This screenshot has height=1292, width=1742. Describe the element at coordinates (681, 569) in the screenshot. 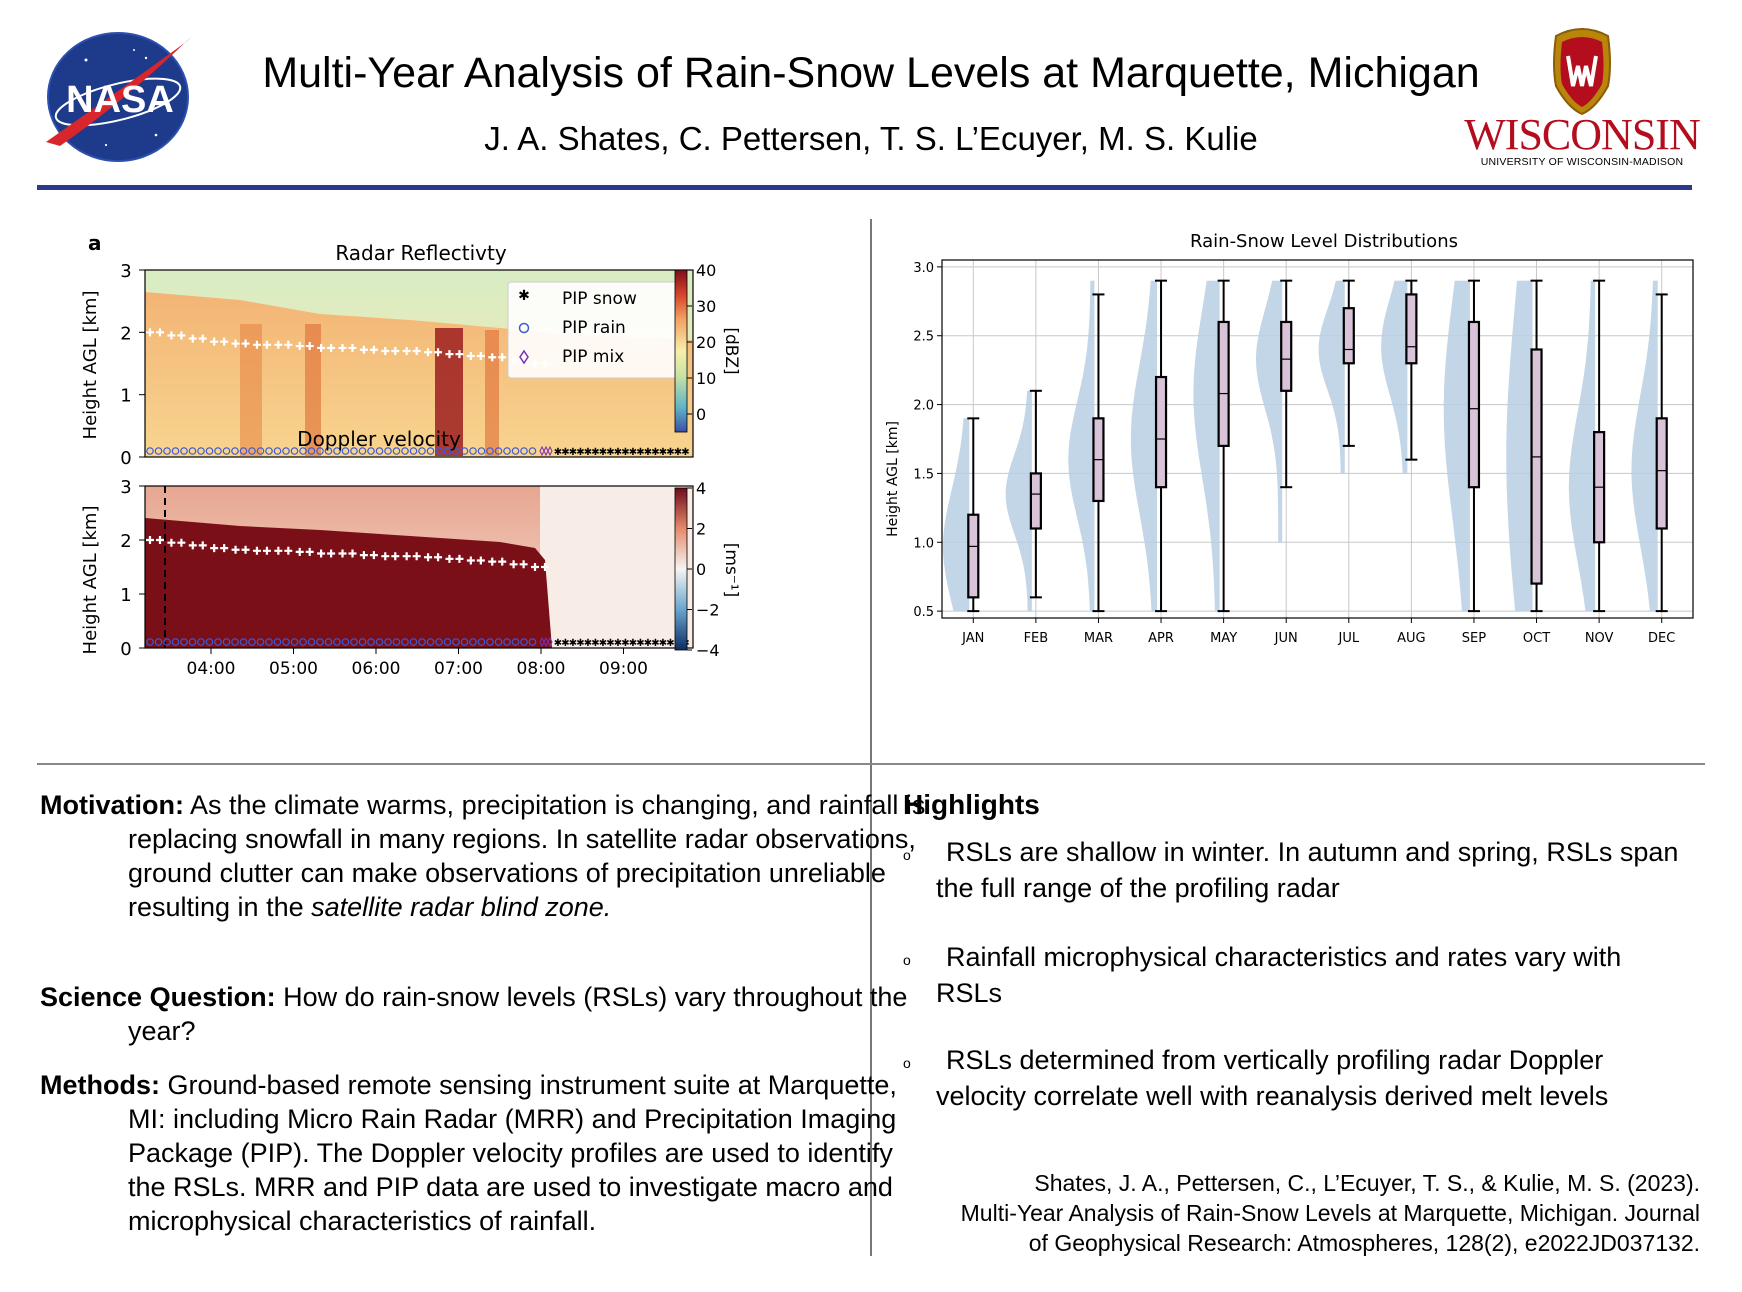

I see `doppler-colorbar` at that location.